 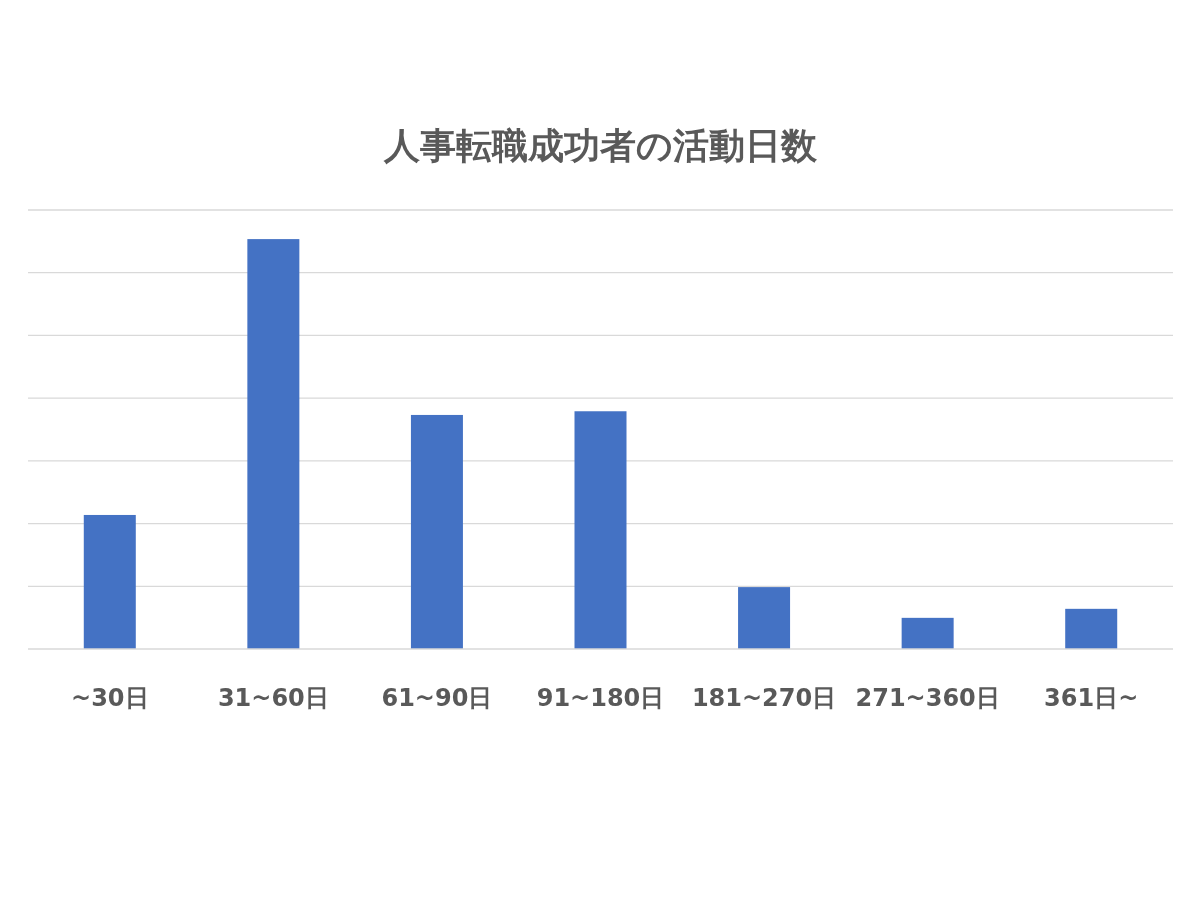 I want to click on x-tick-label: 31~60日, so click(x=273, y=698).